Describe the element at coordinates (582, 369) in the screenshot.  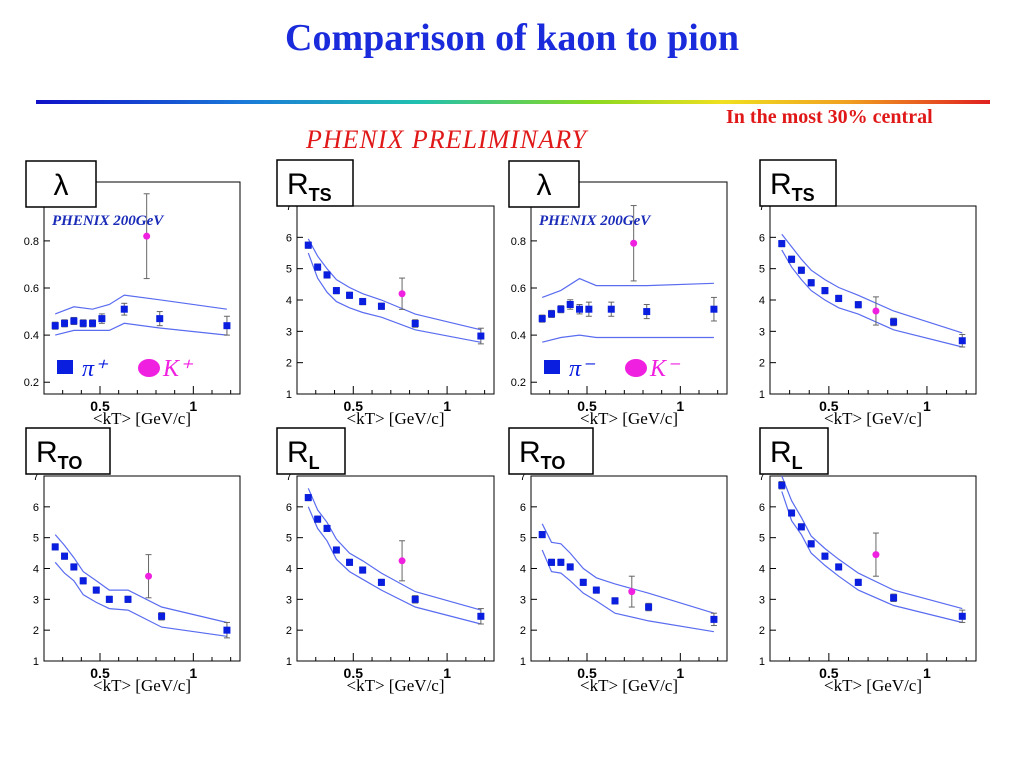
I see `legend-pion-label: π⁻` at that location.